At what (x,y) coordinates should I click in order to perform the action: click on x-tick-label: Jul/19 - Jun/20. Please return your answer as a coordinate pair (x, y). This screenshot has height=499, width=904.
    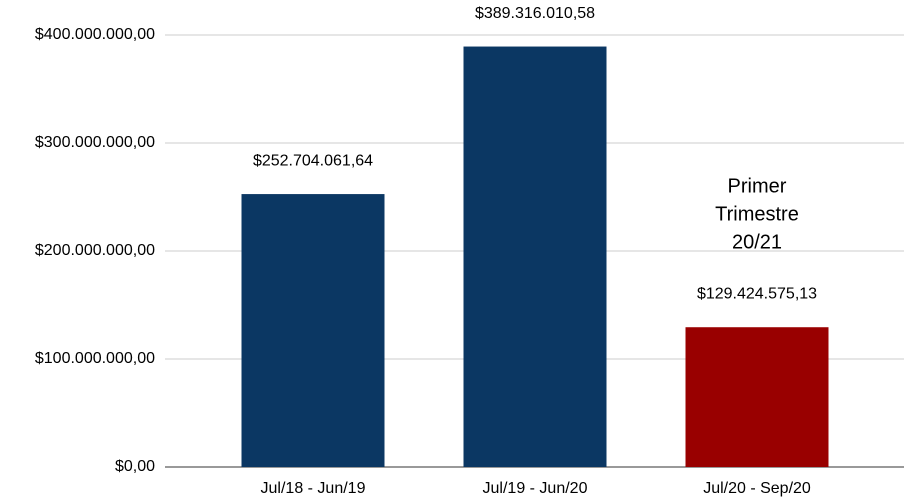
    Looking at the image, I should click on (535, 488).